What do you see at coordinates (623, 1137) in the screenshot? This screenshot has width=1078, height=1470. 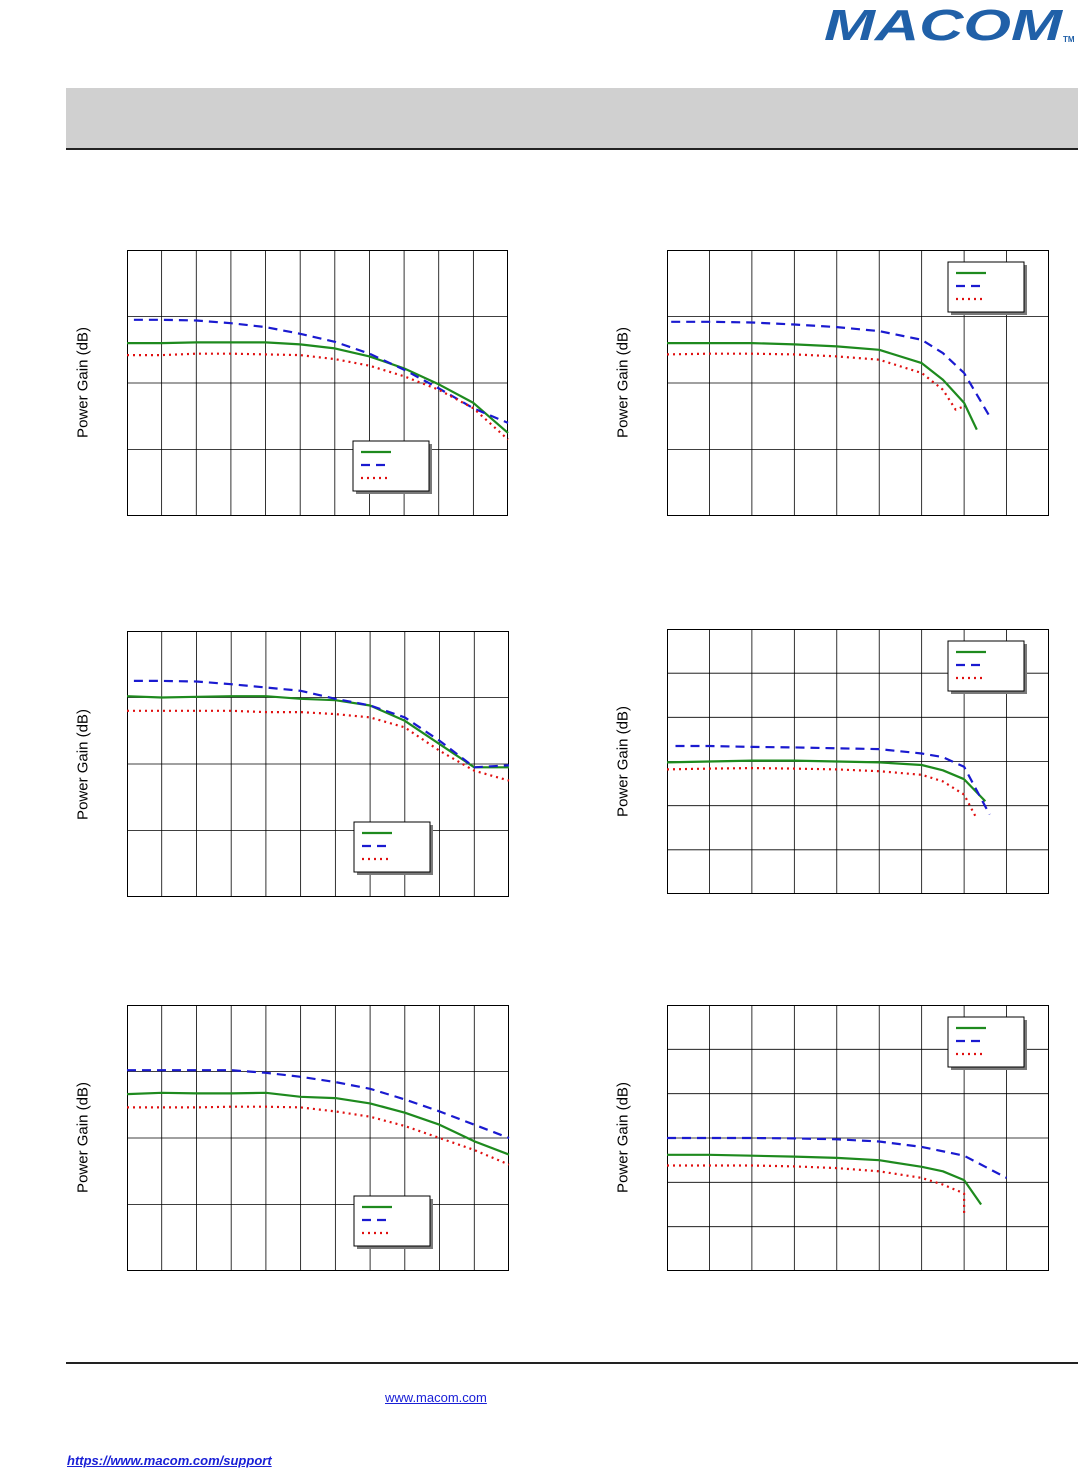 I see `chart-6-ylabel: Power Gain (dB)` at bounding box center [623, 1137].